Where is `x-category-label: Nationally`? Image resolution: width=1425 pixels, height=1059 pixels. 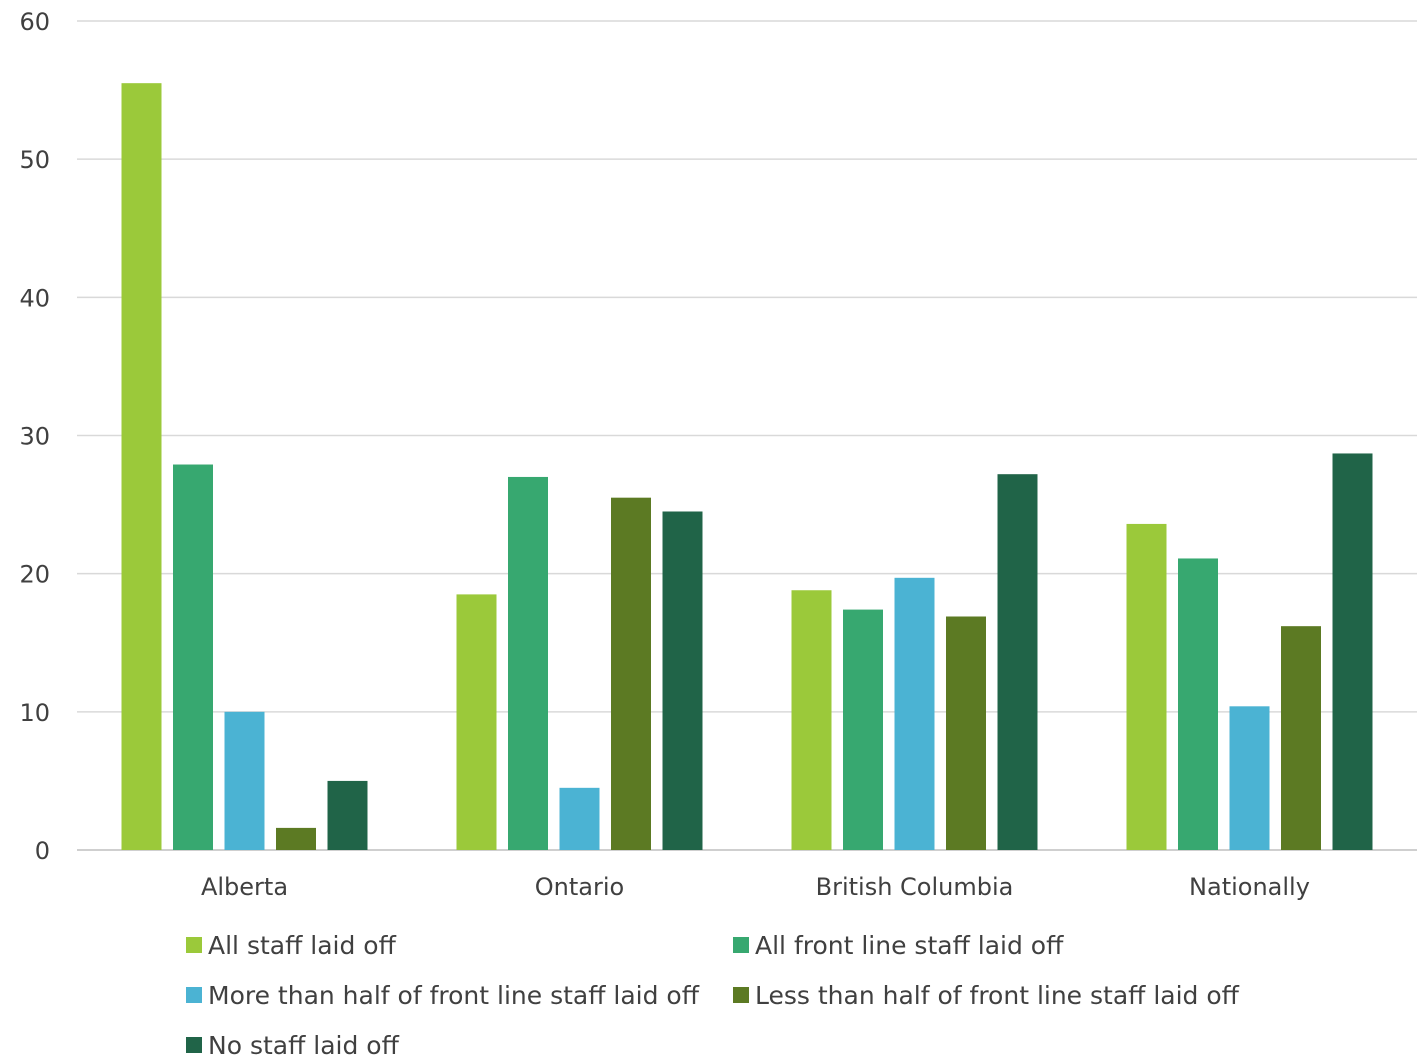 x-category-label: Nationally is located at coordinates (1249, 887).